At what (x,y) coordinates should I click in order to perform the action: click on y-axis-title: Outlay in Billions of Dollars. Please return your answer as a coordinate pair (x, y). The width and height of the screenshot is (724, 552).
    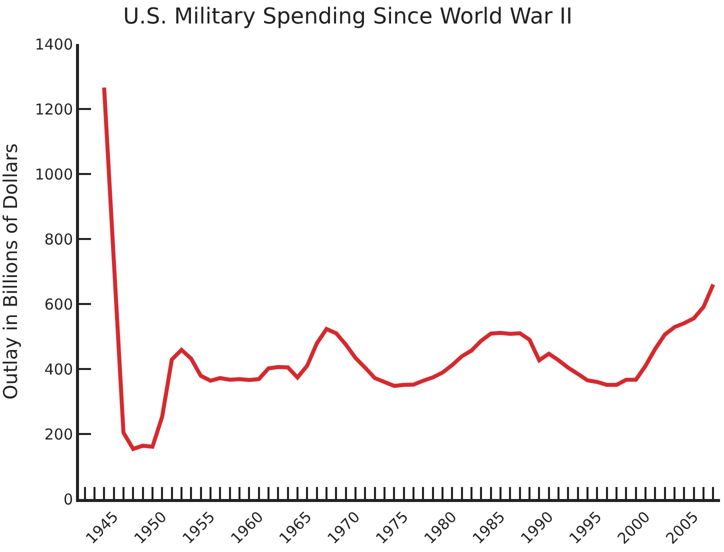
    Looking at the image, I should click on (11, 271).